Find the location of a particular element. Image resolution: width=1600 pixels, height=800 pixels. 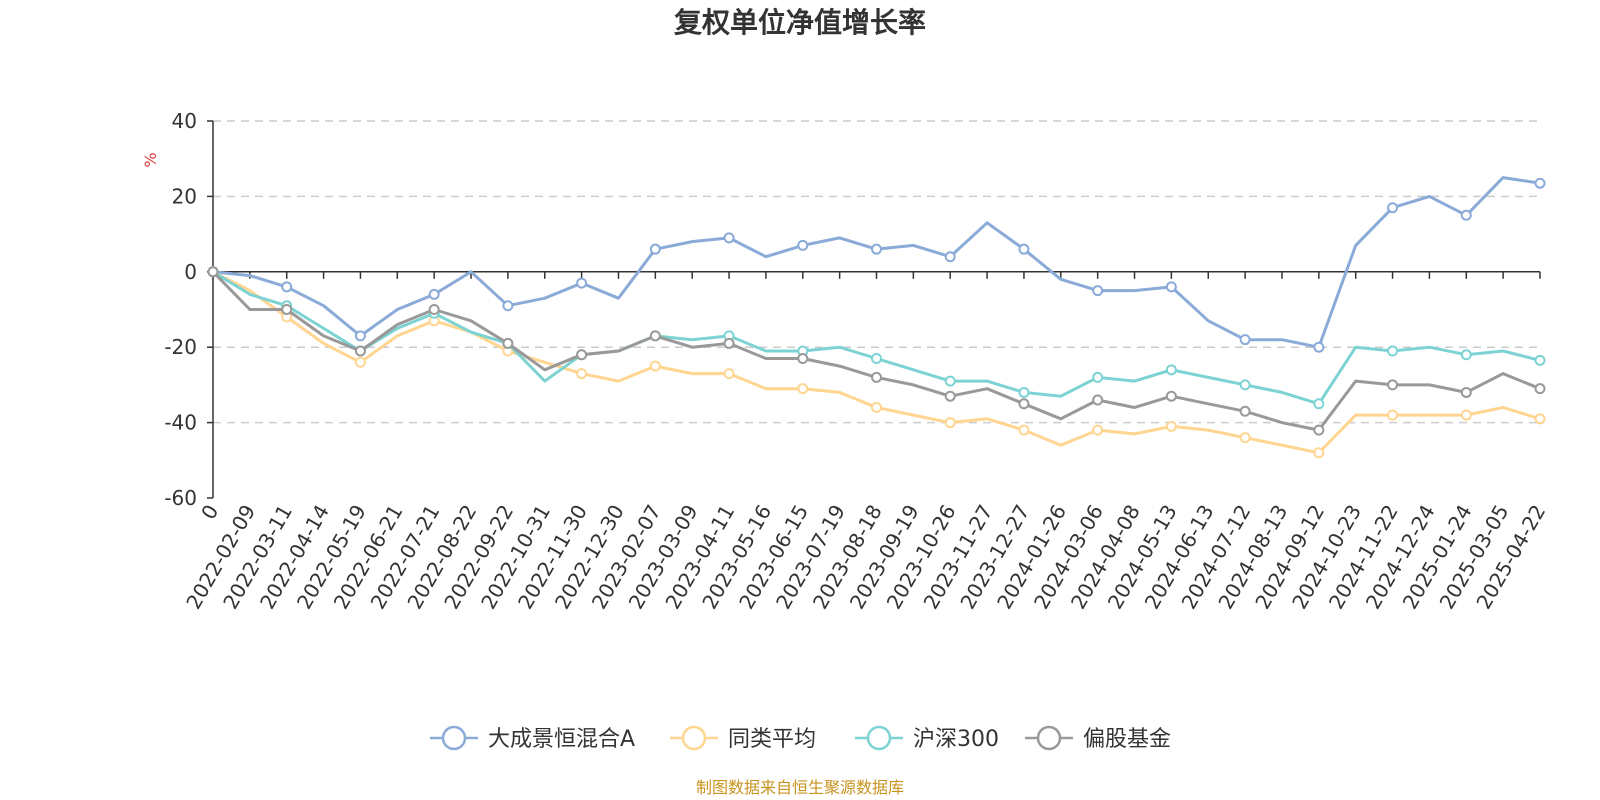

legend-item: 沪深300 is located at coordinates (927, 738).